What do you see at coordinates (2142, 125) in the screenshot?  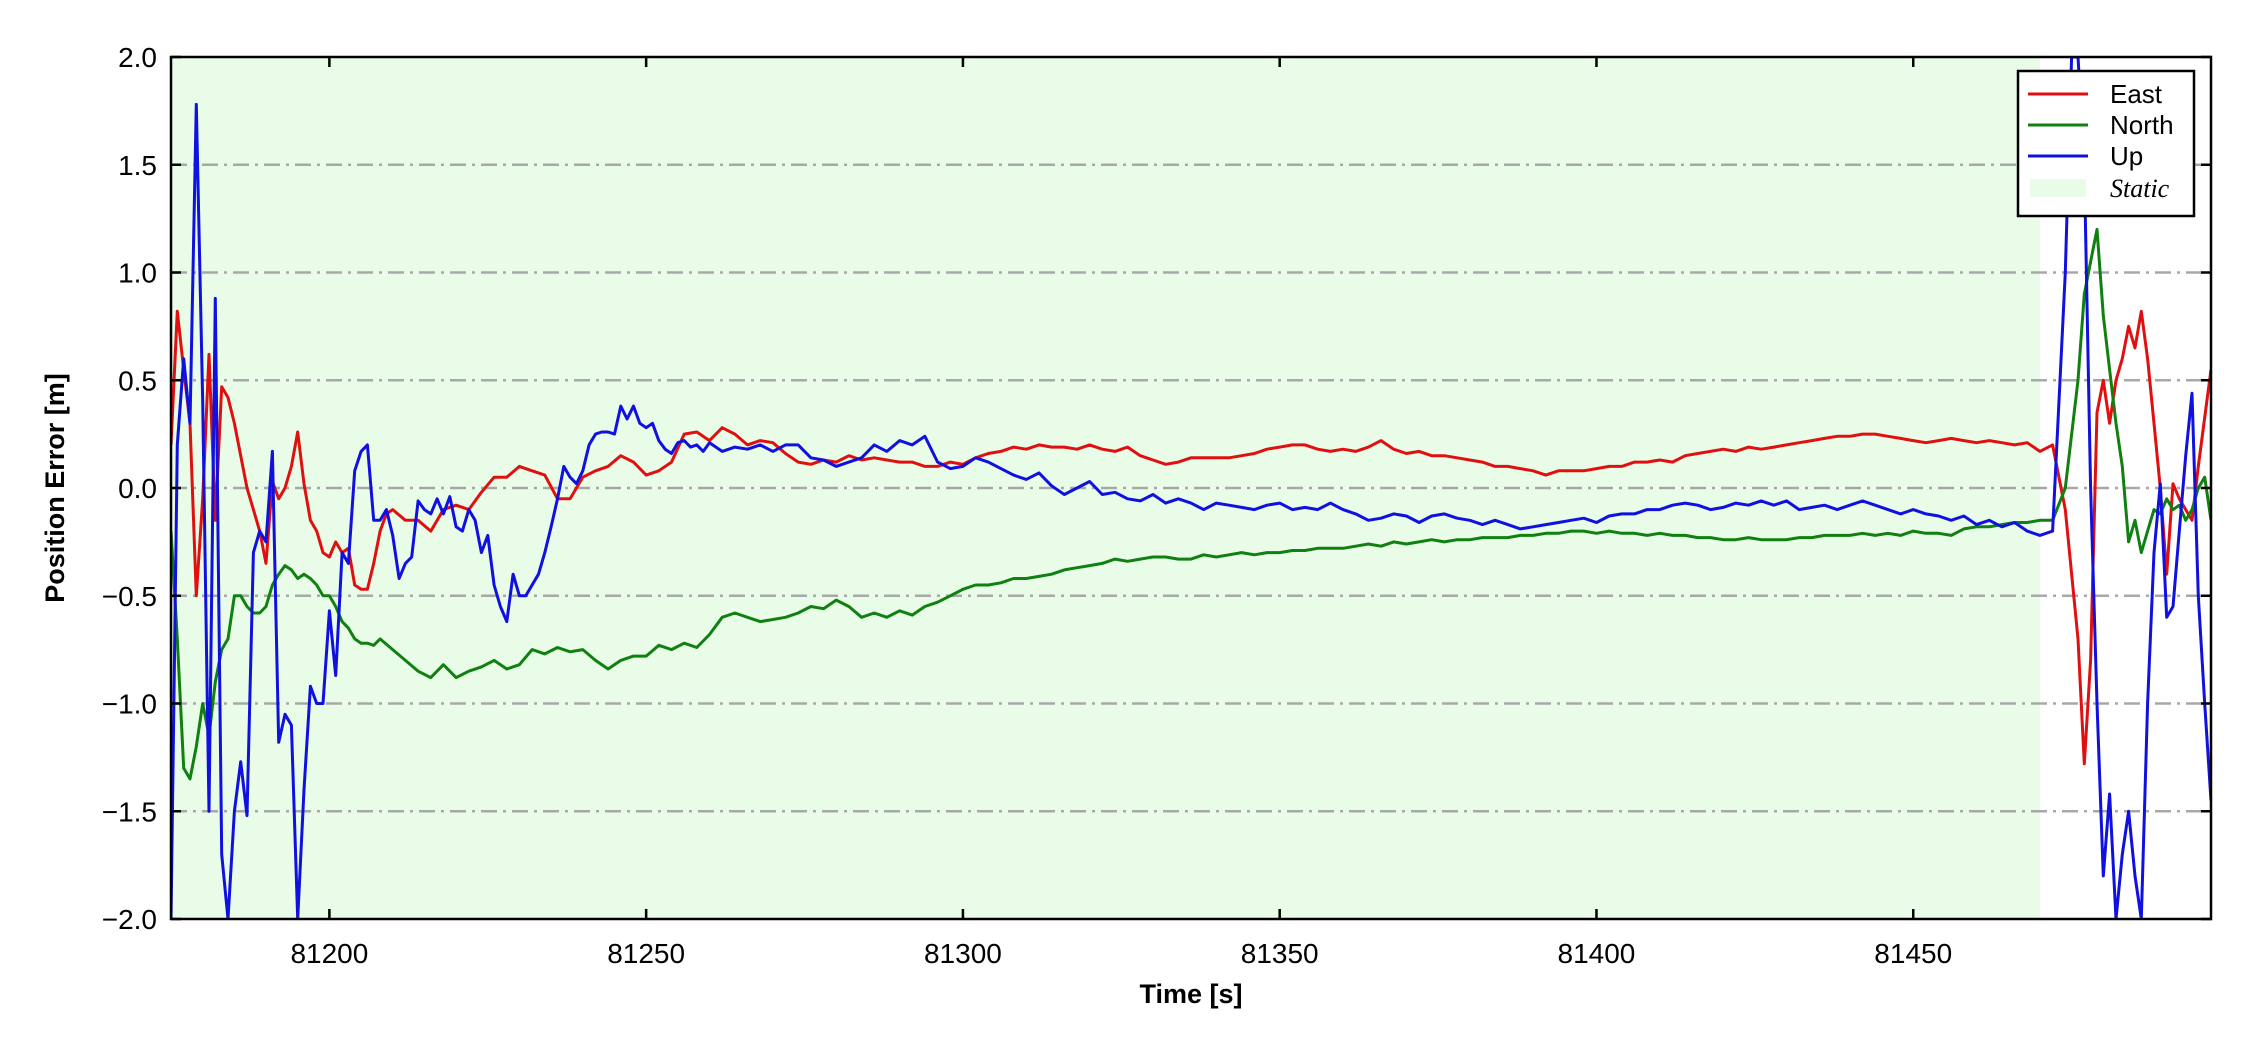 I see `legend-label-north: North` at bounding box center [2142, 125].